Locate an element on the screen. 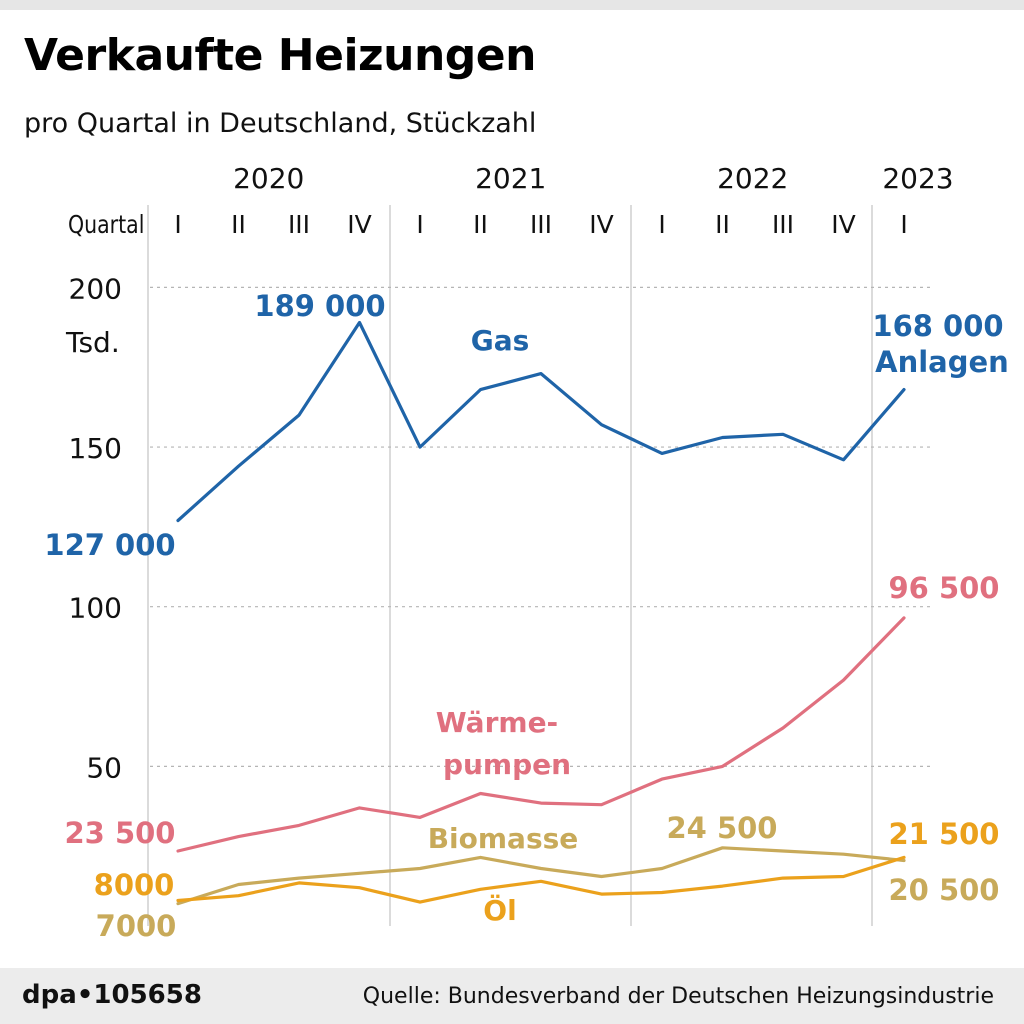 Image resolution: width=1024 pixels, height=1024 pixels. series-label-waermepumpen-1: Wärme- is located at coordinates (497, 722).